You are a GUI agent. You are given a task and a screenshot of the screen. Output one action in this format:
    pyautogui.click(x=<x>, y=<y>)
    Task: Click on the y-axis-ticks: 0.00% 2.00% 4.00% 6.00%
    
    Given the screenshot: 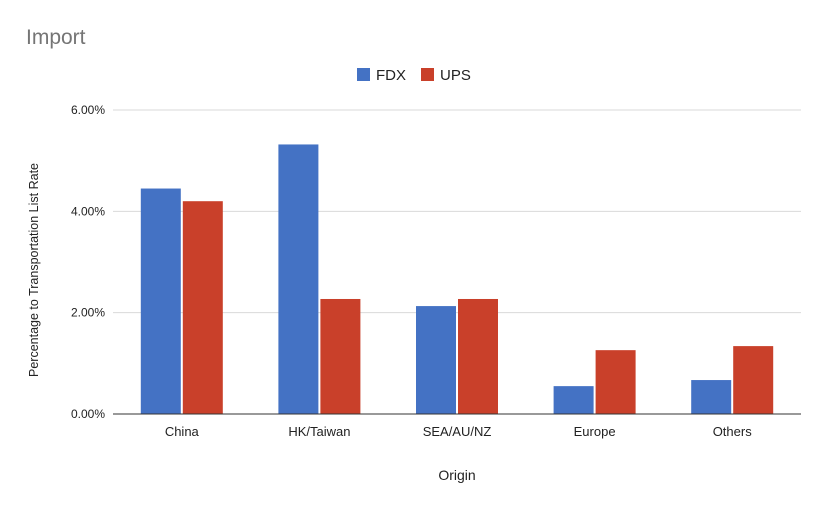 What is the action you would take?
    pyautogui.click(x=88, y=262)
    